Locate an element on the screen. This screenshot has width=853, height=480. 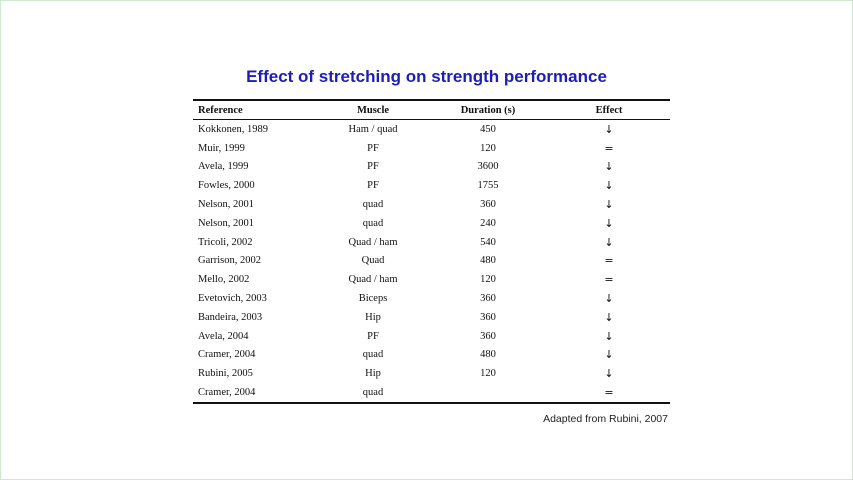
cell-reference: Tricoli, 2002 is located at coordinates (225, 242).